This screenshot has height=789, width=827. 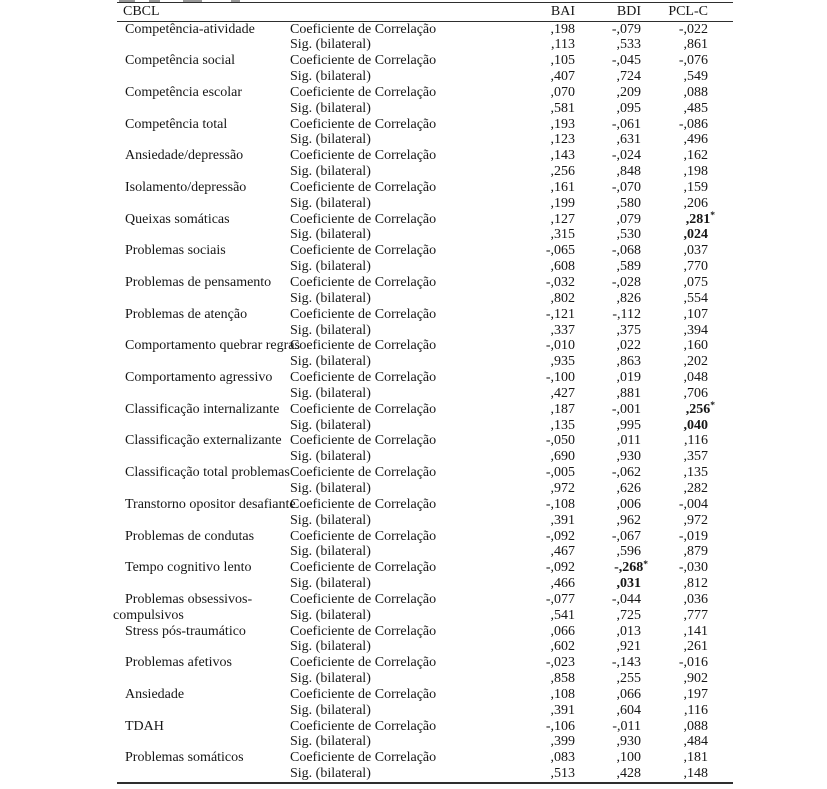 What do you see at coordinates (203, 481) in the screenshot?
I see `scale-label: Classificação total problemas` at bounding box center [203, 481].